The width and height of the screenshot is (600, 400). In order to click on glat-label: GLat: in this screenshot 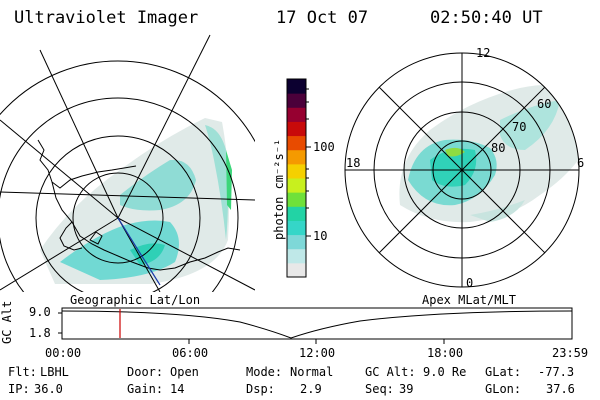, I will do `click(503, 372)`.